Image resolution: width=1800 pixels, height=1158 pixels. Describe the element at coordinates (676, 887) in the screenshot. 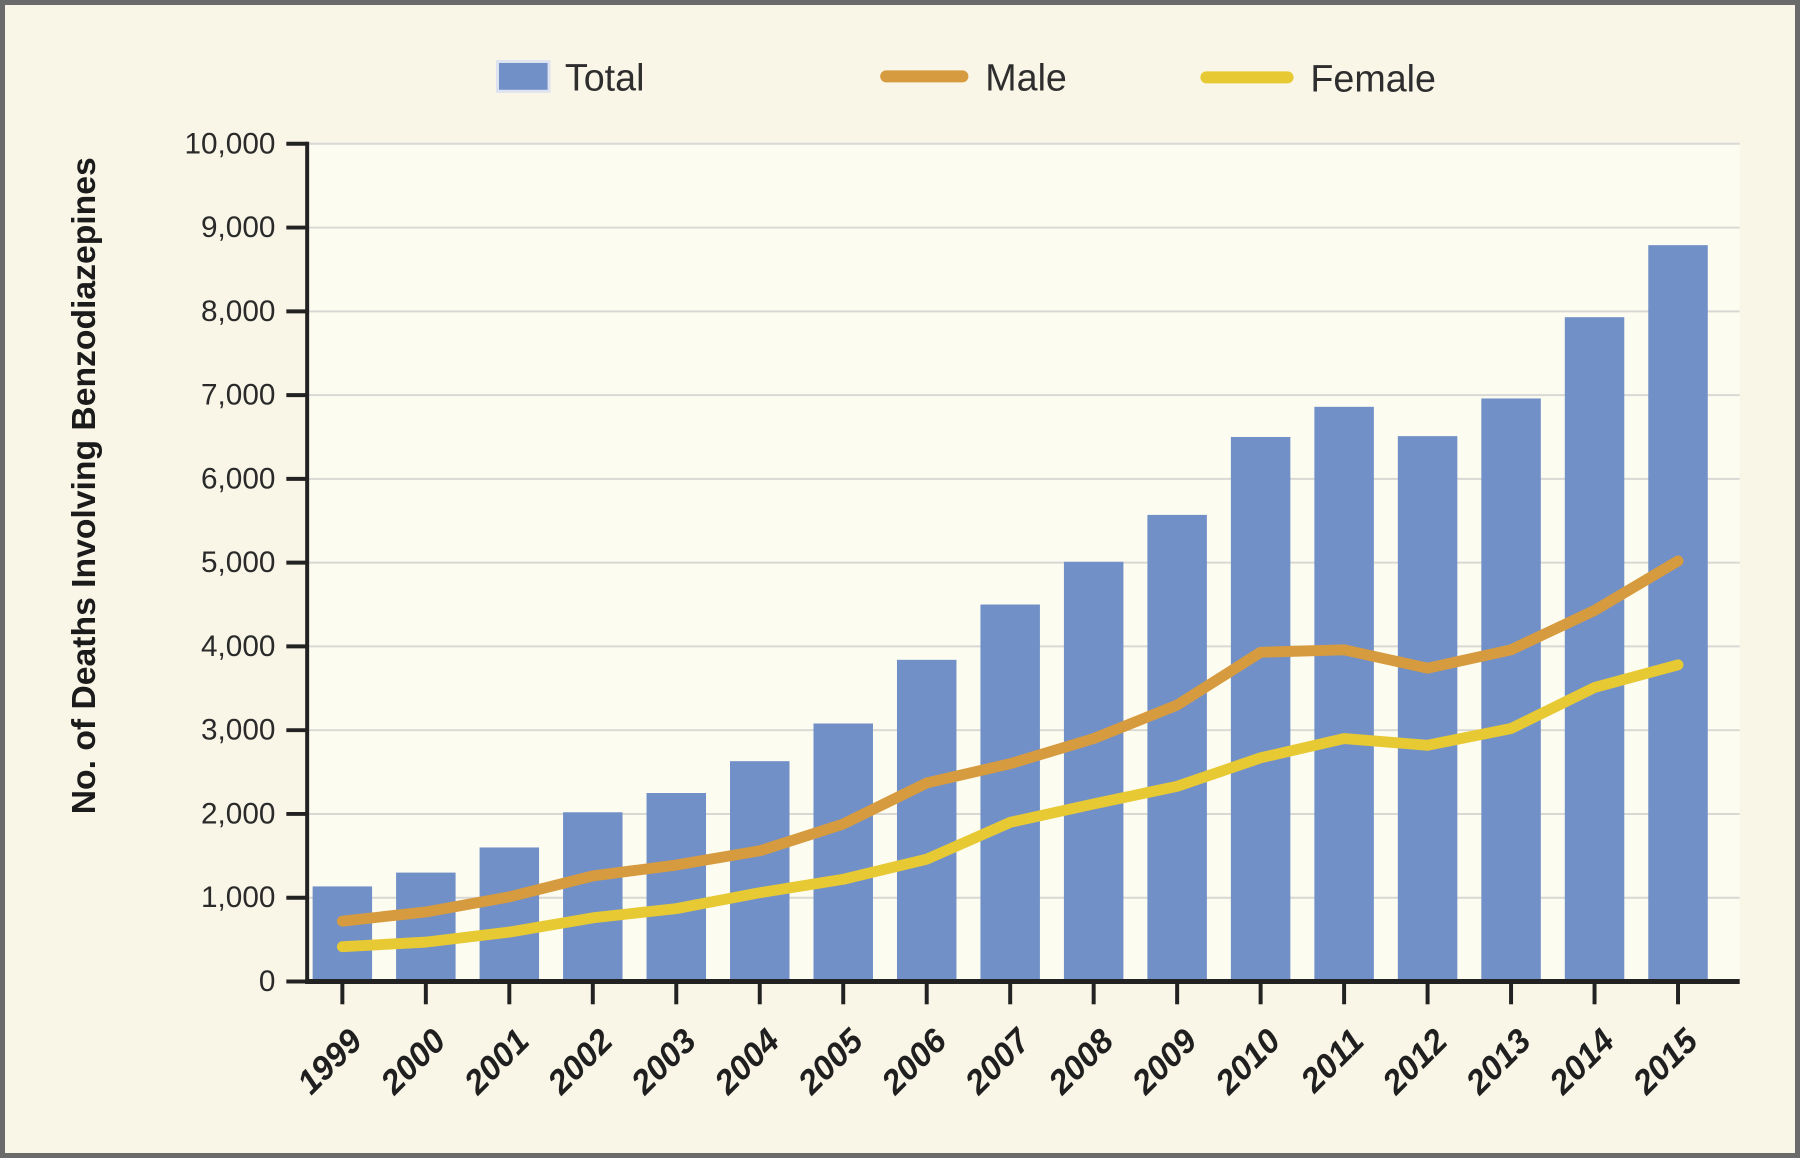

I see `bar-2003` at that location.